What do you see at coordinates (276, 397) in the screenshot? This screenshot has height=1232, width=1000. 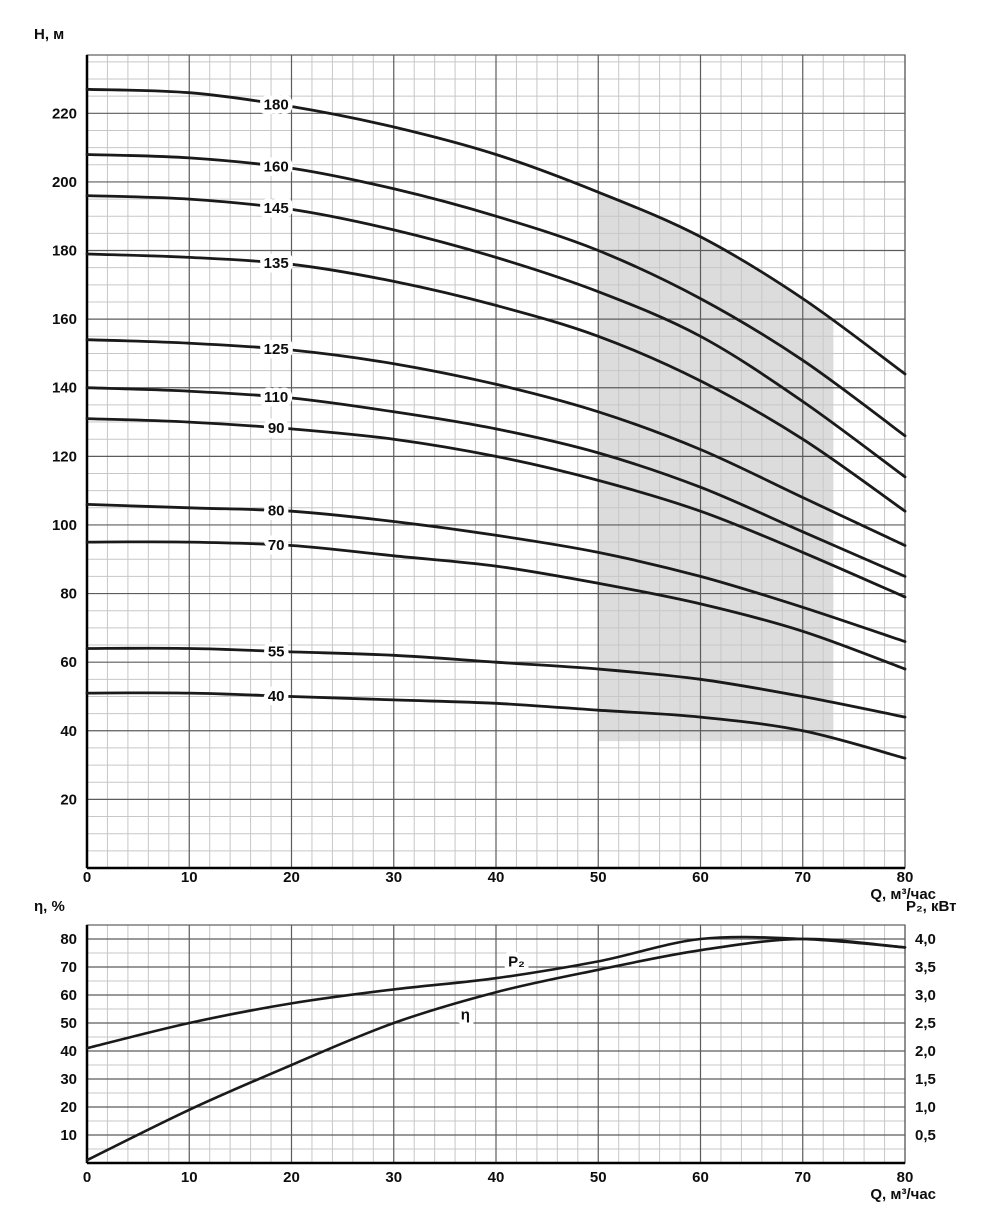 I see `svg-text: 110` at bounding box center [276, 397].